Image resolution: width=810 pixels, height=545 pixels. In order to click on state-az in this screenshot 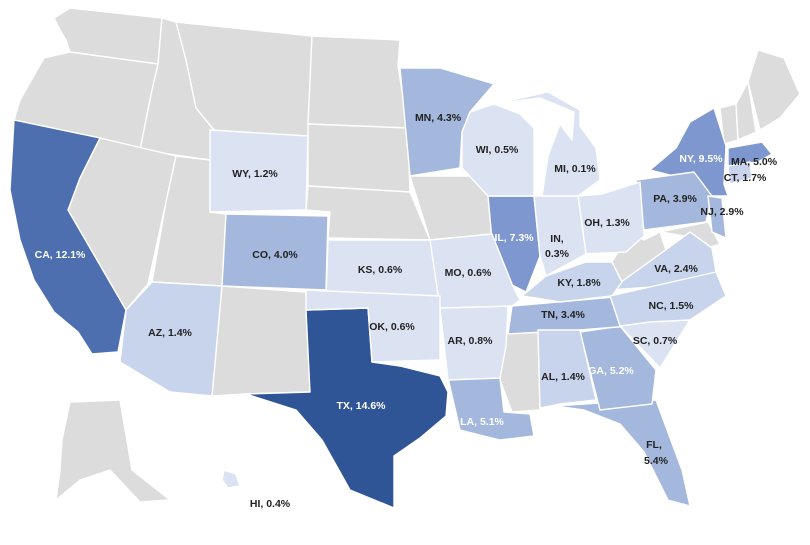, I will do `click(171, 339)`.